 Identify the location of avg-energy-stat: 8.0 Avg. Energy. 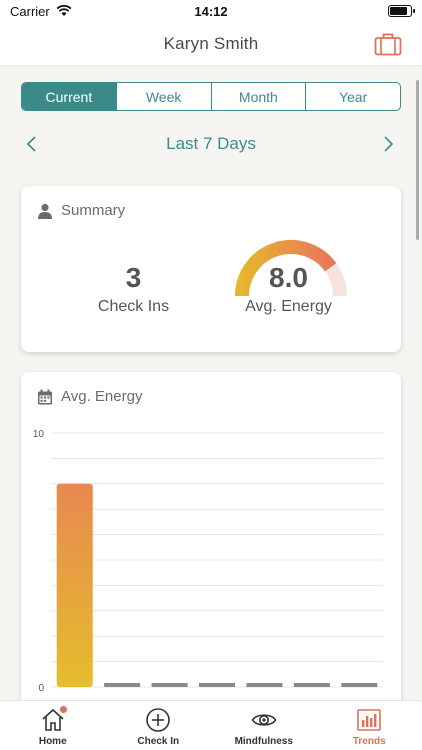
(288, 289).